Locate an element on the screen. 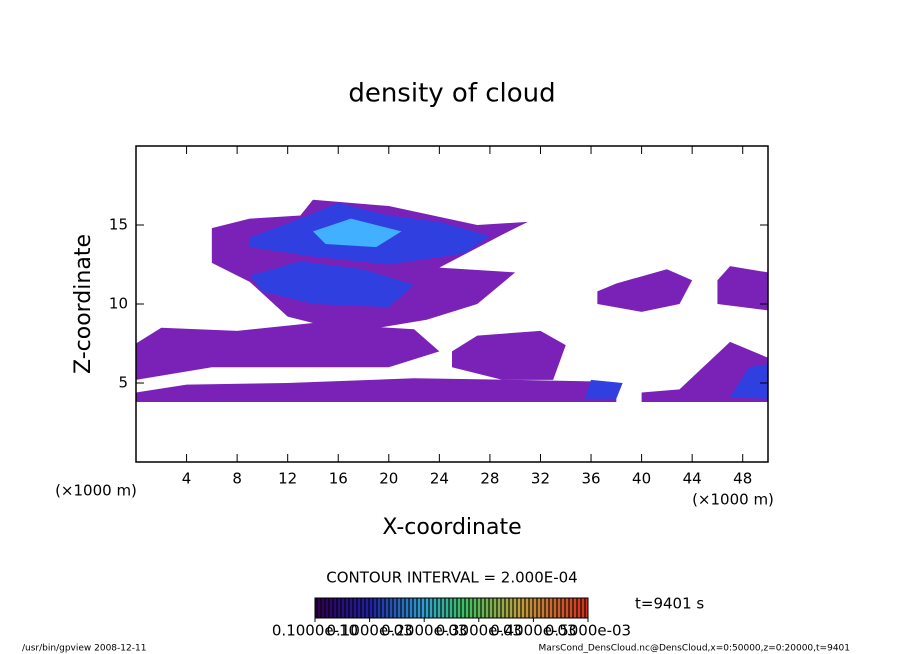 The width and height of the screenshot is (904, 654). x-tick-label: 44 is located at coordinates (692, 479).